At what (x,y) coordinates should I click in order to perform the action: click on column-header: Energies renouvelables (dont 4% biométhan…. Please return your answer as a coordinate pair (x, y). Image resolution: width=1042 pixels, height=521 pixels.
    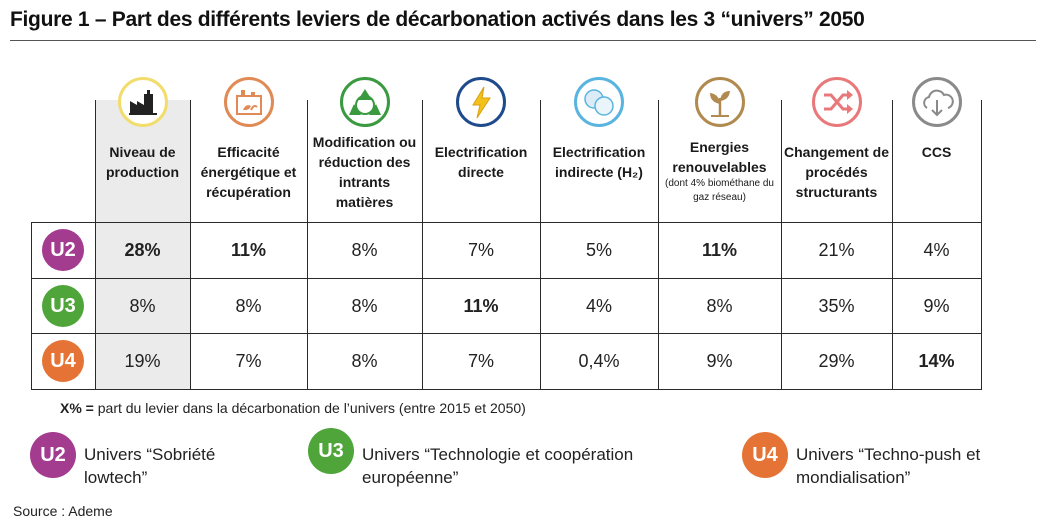
    Looking at the image, I should click on (719, 171).